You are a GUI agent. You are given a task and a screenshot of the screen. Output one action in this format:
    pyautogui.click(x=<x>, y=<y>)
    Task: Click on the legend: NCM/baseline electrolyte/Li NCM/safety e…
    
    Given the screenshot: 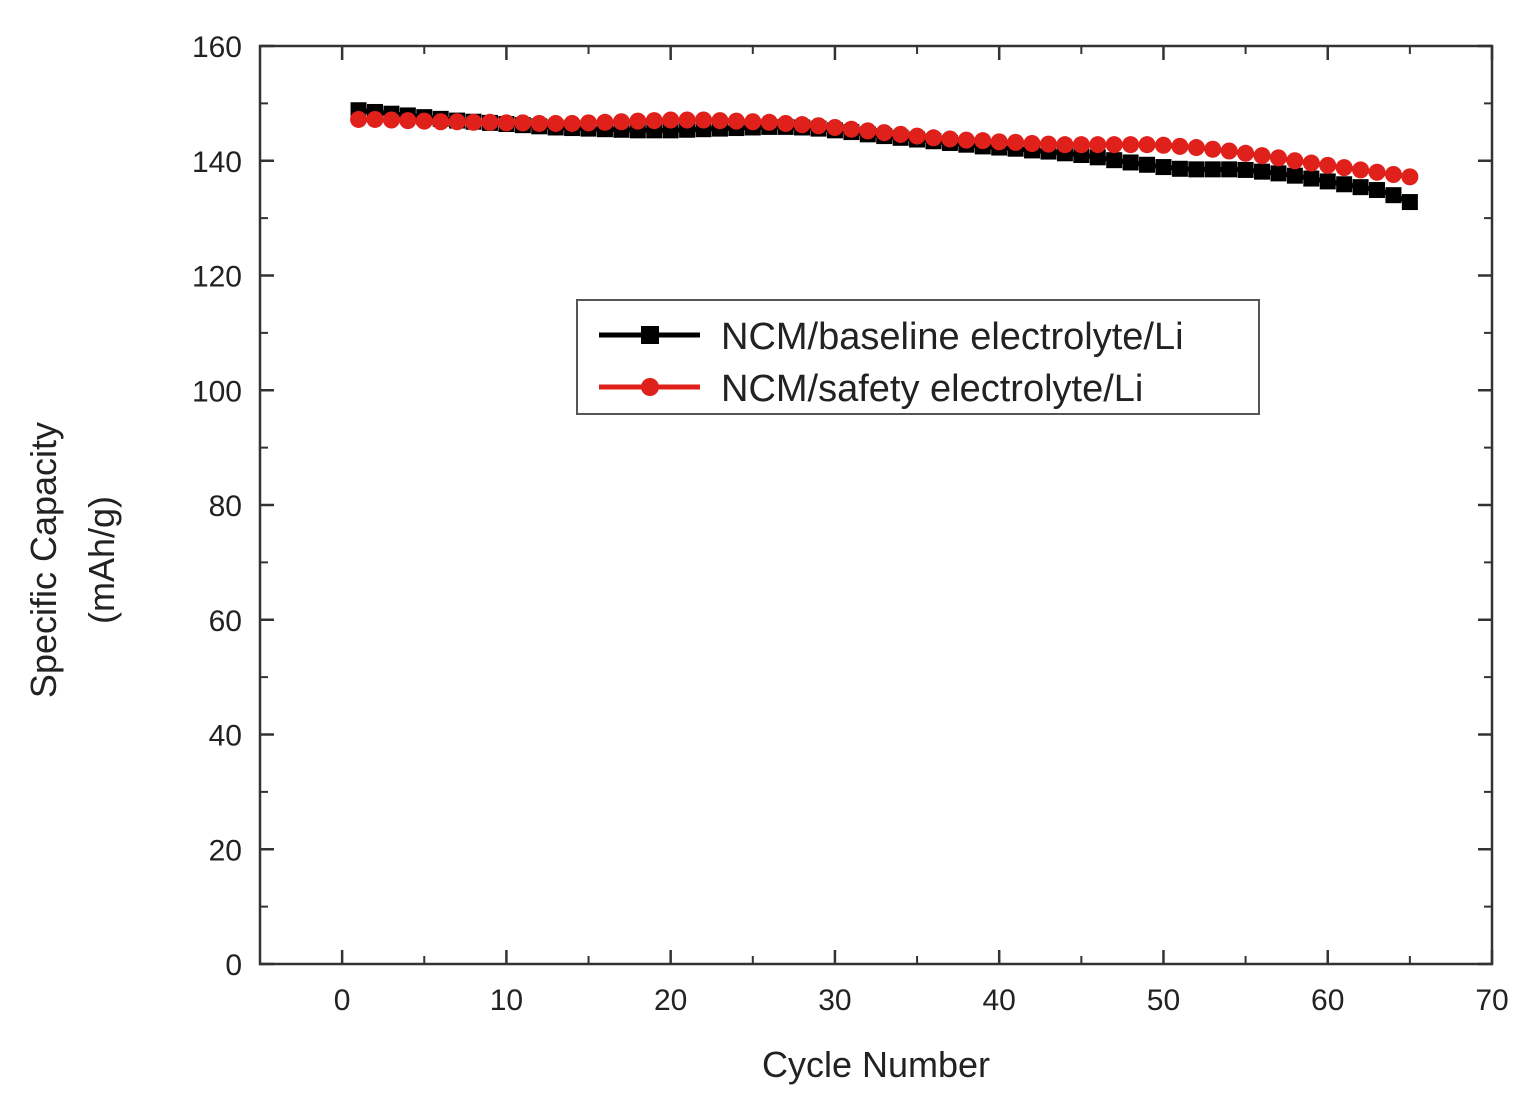 What is the action you would take?
    pyautogui.click(x=918, y=357)
    